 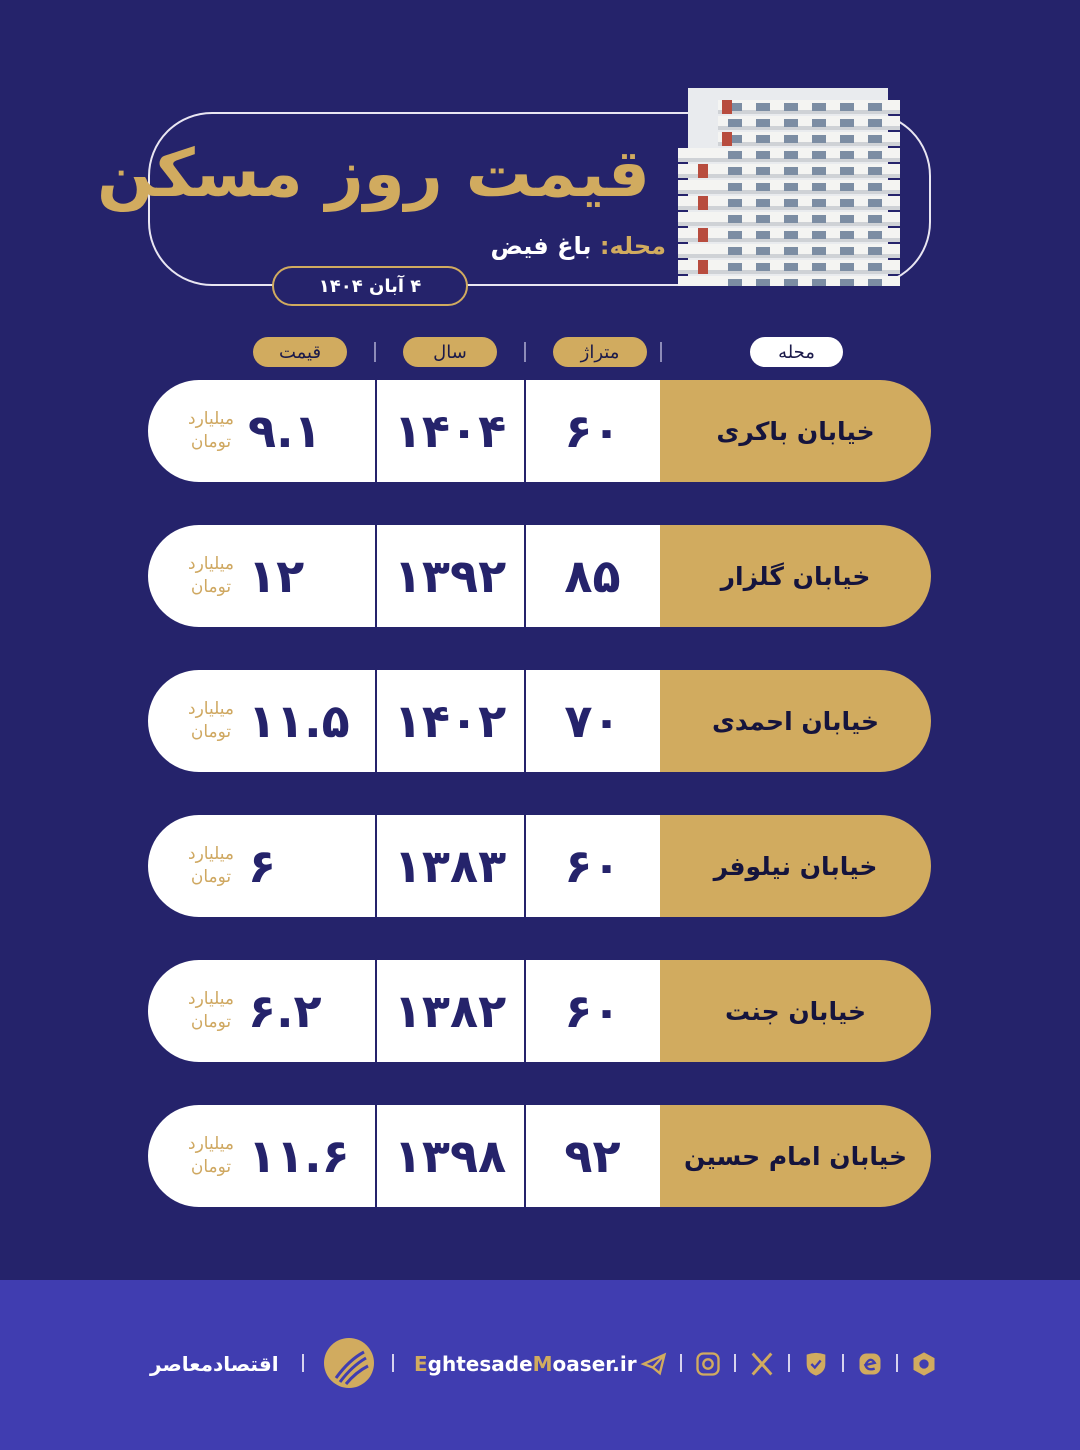 What do you see at coordinates (795, 1011) in the screenshot?
I see `neighborhood-cell: خیابان جنت` at bounding box center [795, 1011].